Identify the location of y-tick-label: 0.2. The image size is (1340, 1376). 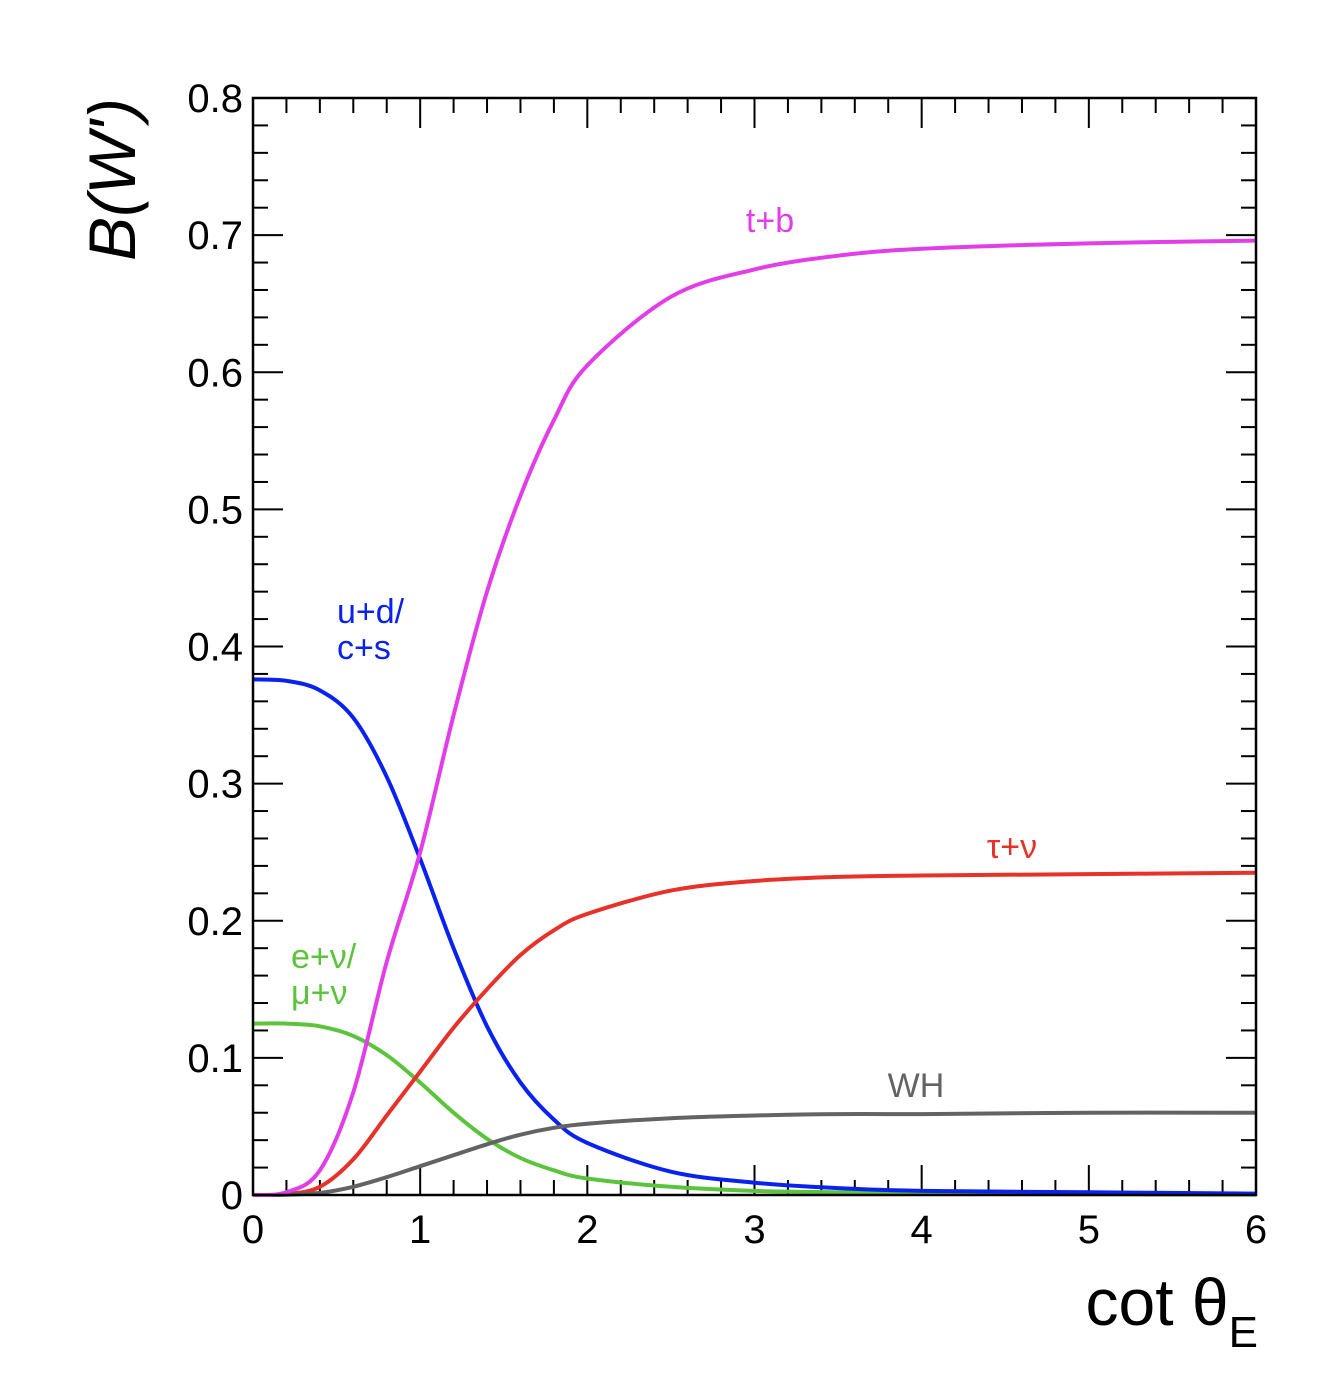
(215, 922).